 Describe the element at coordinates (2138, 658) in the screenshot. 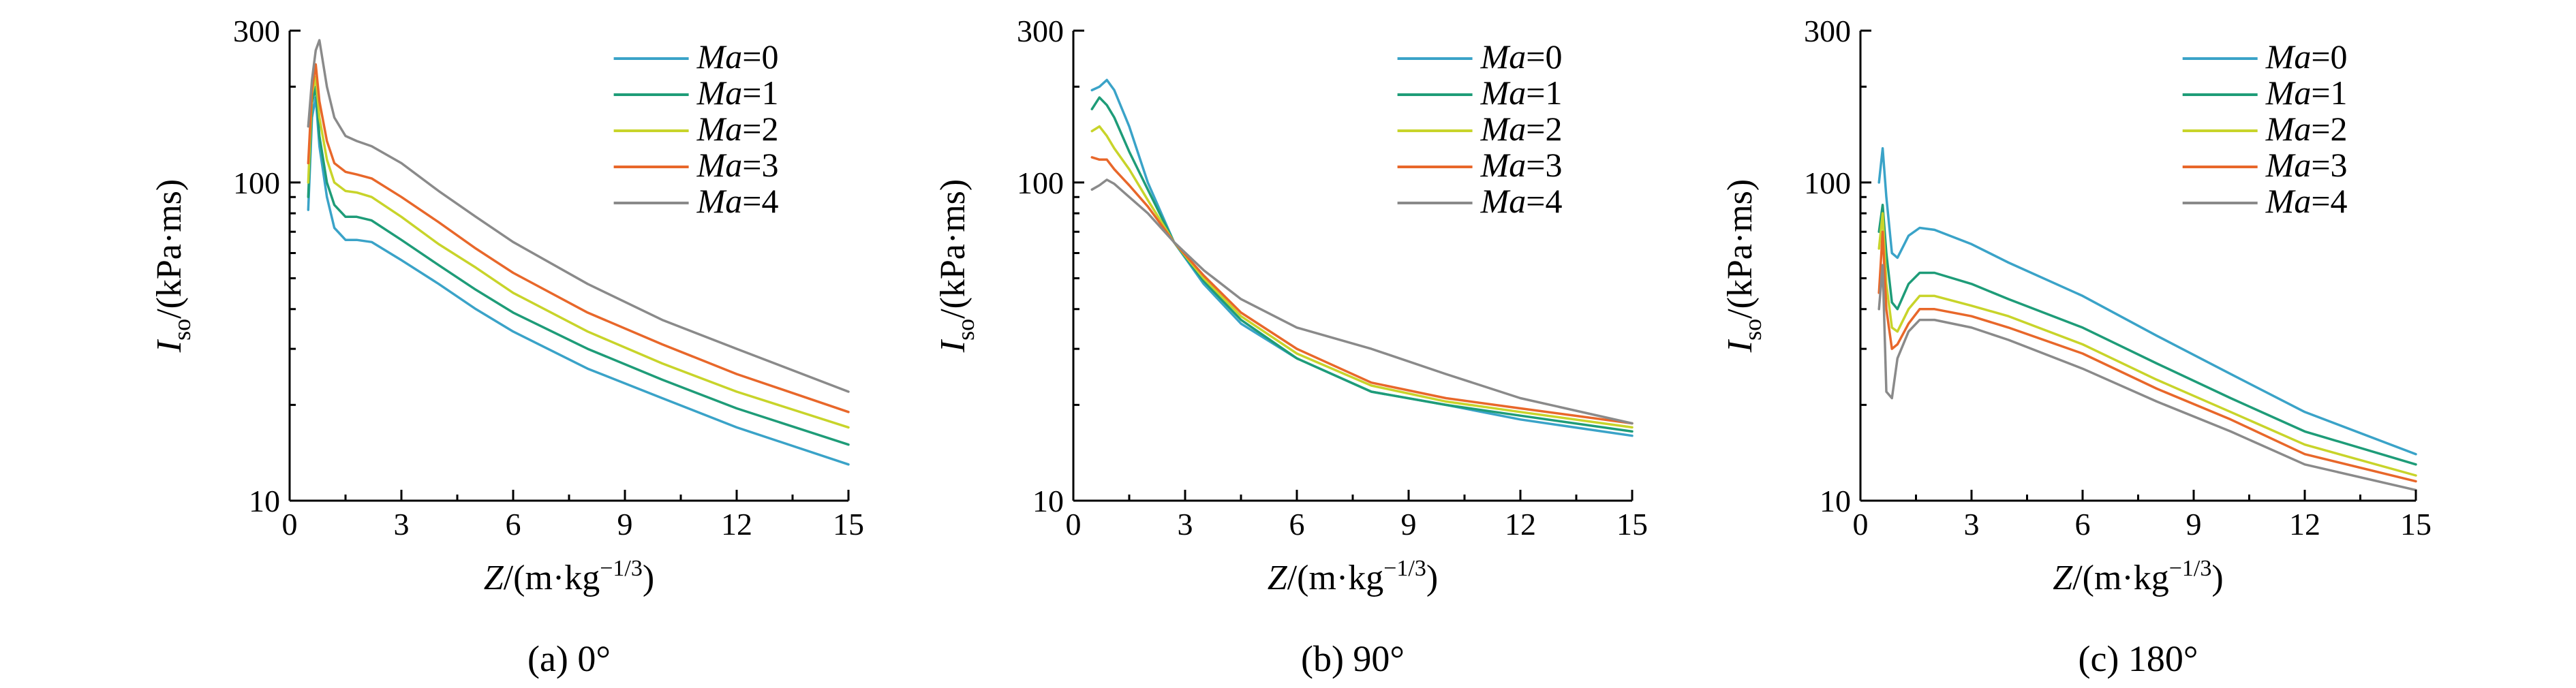

I see `panel-caption: (c) 180°` at that location.